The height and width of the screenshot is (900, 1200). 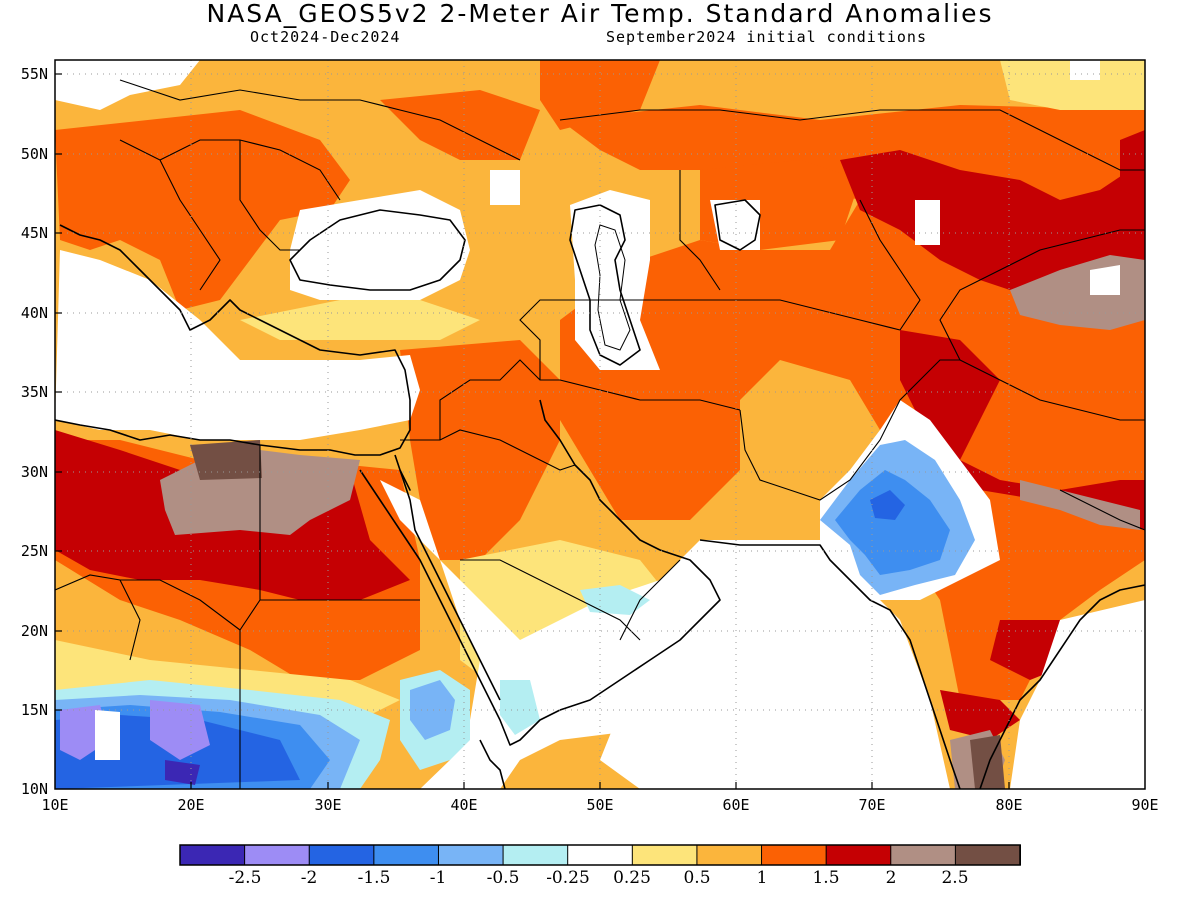 I want to click on lat-label-55n: 55N, so click(x=34, y=74).